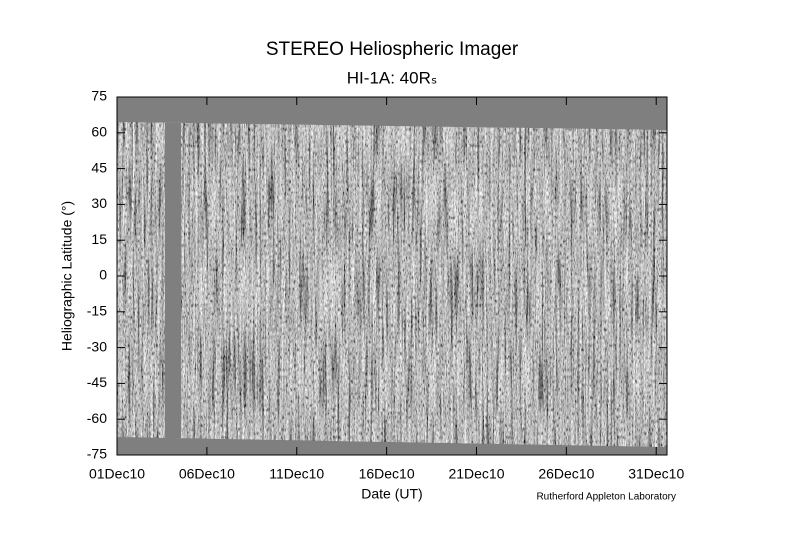  What do you see at coordinates (99, 96) in the screenshot?
I see `y-tick-label: 75` at bounding box center [99, 96].